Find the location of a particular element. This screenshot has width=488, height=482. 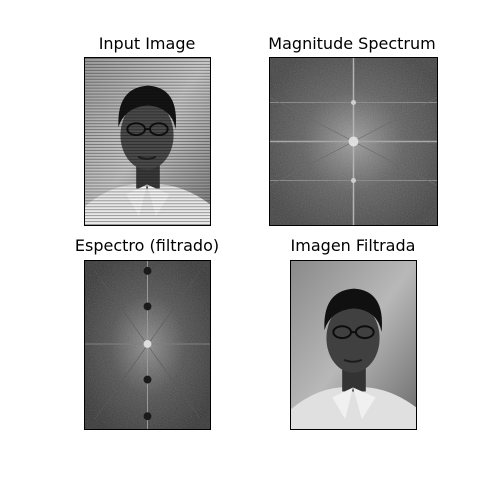

input-image-panel is located at coordinates (147, 141).